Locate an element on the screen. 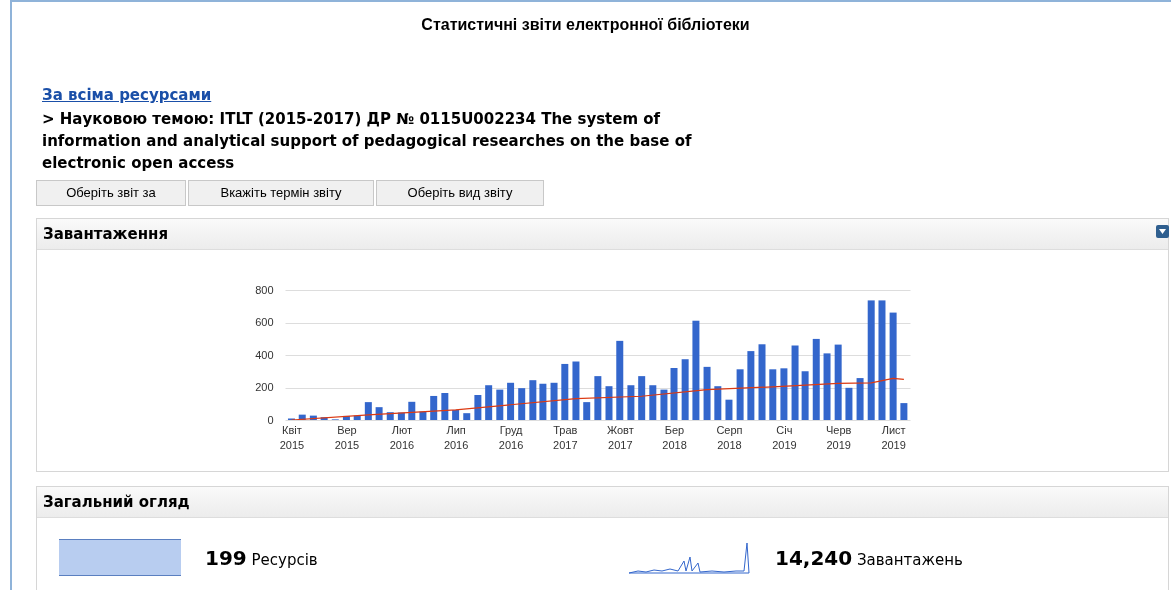 This screenshot has width=1171, height=590. y-tick-label: 200 is located at coordinates (264, 387).